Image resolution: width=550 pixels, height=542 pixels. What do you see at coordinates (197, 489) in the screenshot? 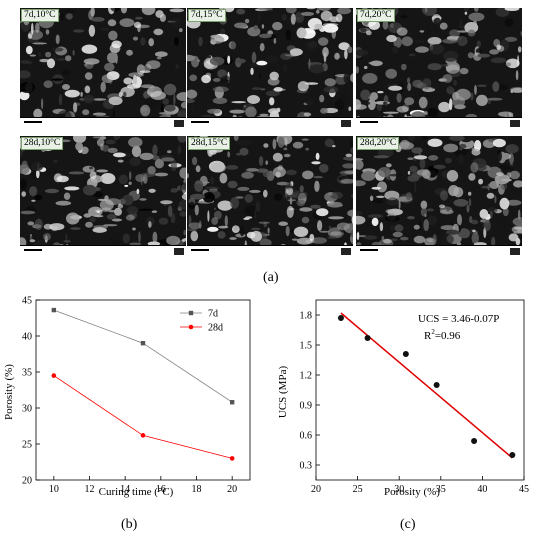
I see `x-tick-label: 18` at bounding box center [197, 489].